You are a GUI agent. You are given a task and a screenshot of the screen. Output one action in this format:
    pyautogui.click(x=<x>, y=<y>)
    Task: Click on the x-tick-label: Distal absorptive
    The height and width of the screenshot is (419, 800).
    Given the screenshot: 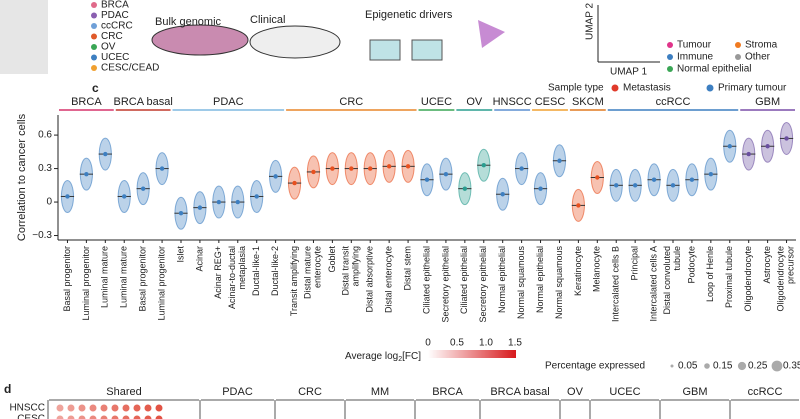 What is the action you would take?
    pyautogui.click(x=370, y=279)
    